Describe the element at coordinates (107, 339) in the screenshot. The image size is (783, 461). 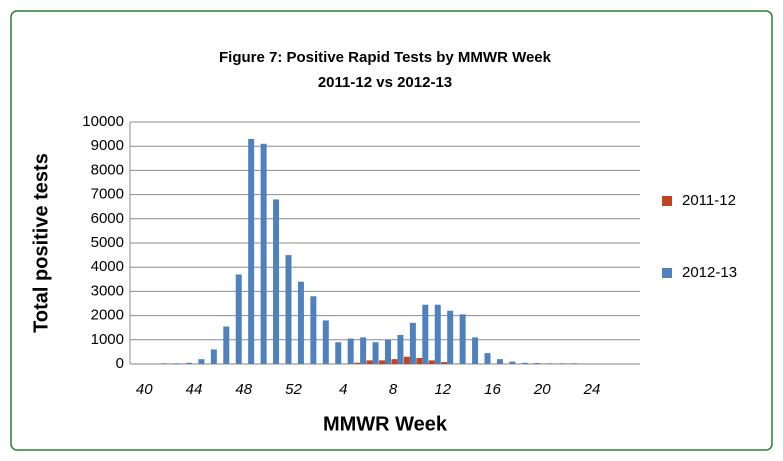
I see `y-tick-label: 1000` at that location.